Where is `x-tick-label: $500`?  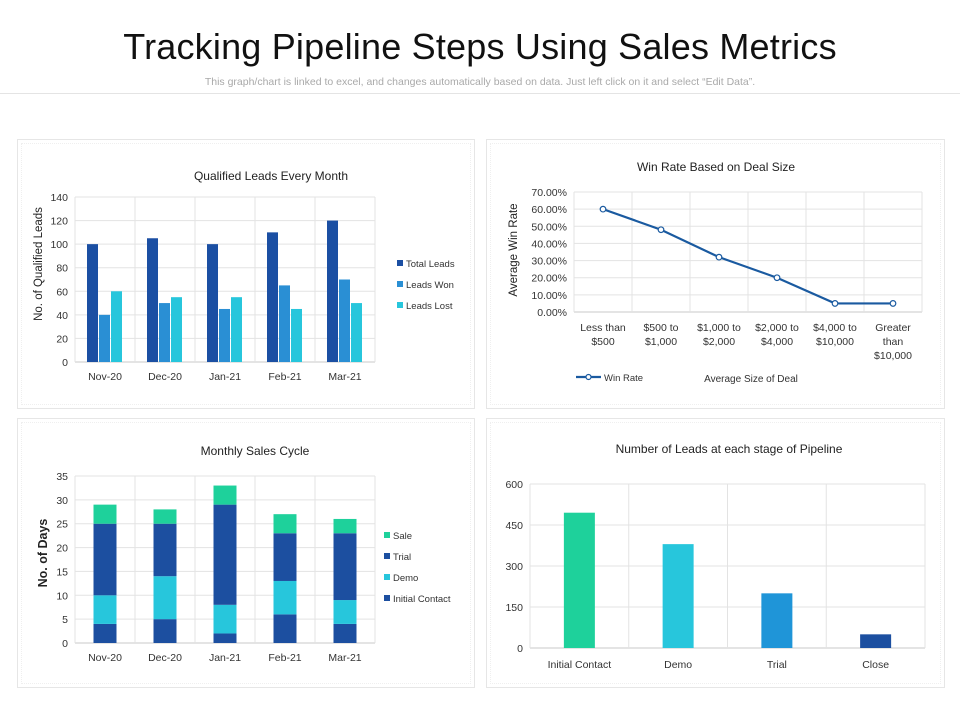 x-tick-label: $500 is located at coordinates (603, 342).